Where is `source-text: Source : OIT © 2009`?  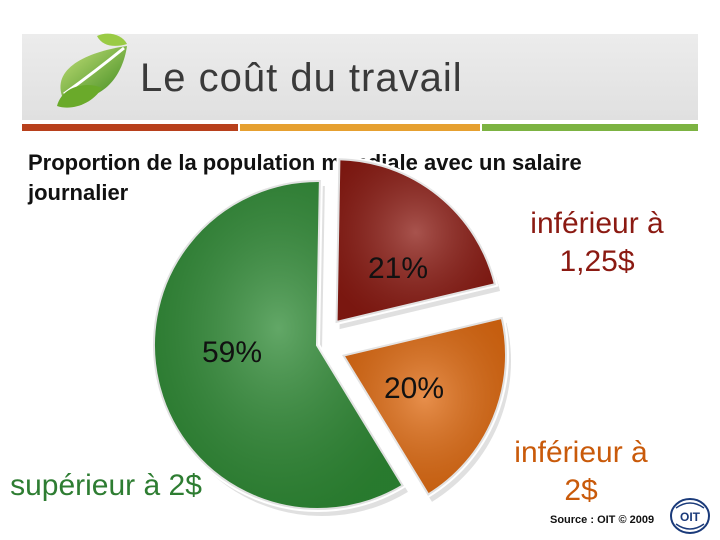 source-text: Source : OIT © 2009 is located at coordinates (602, 520).